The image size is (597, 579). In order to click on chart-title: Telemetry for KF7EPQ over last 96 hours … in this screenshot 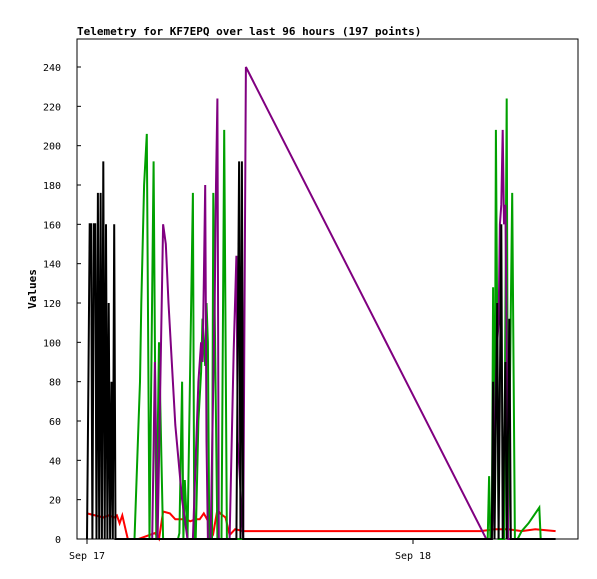, I will do `click(249, 31)`.